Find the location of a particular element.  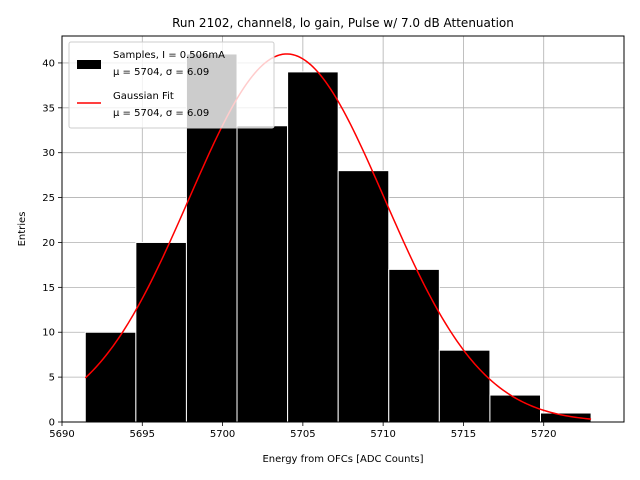

y-tick-label: 0 is located at coordinates (52, 423).